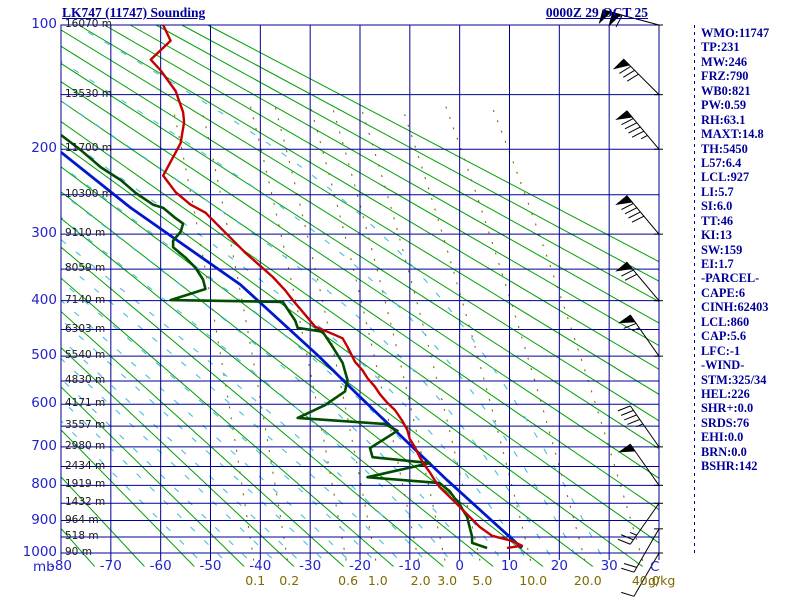 The image size is (800, 600). I want to click on altitude-label: 90 m, so click(78, 552).